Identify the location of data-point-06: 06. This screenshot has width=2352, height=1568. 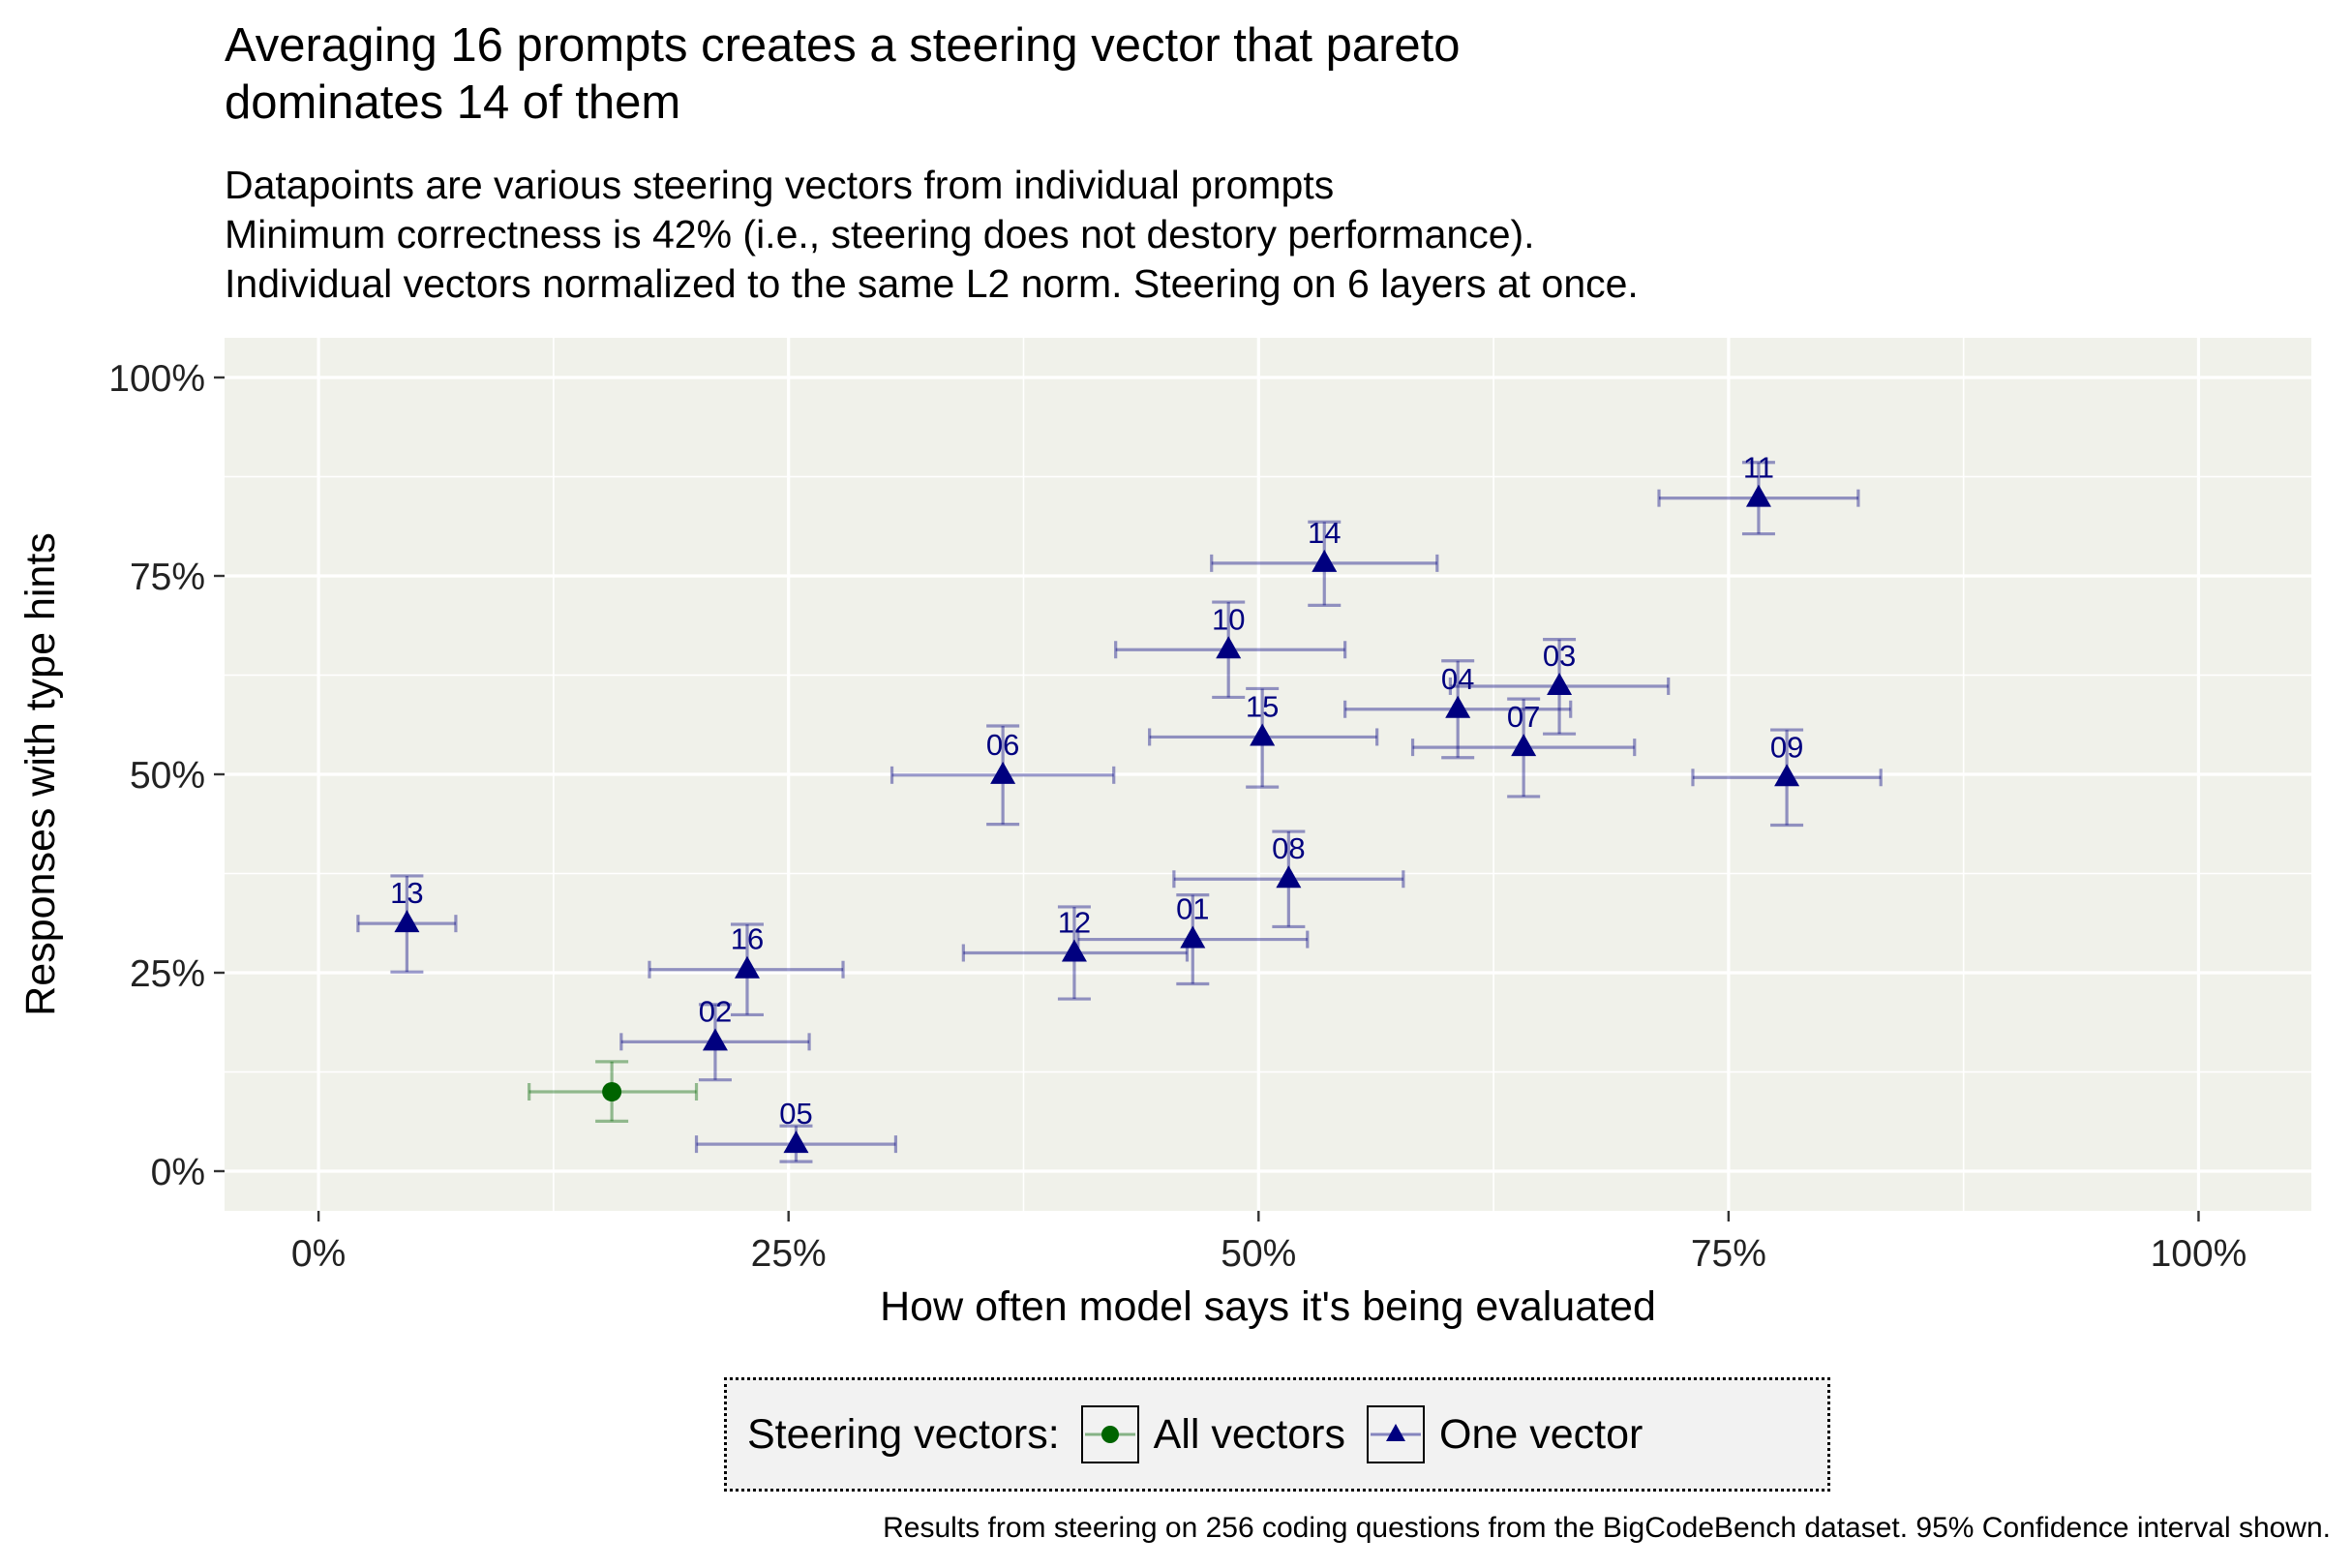
(1003, 775).